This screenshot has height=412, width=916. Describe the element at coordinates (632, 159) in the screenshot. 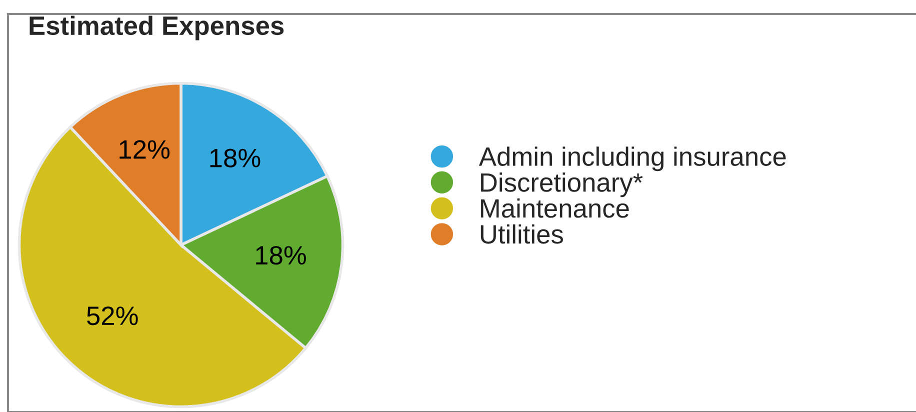

I see `legend-label: Admin including insurance` at that location.